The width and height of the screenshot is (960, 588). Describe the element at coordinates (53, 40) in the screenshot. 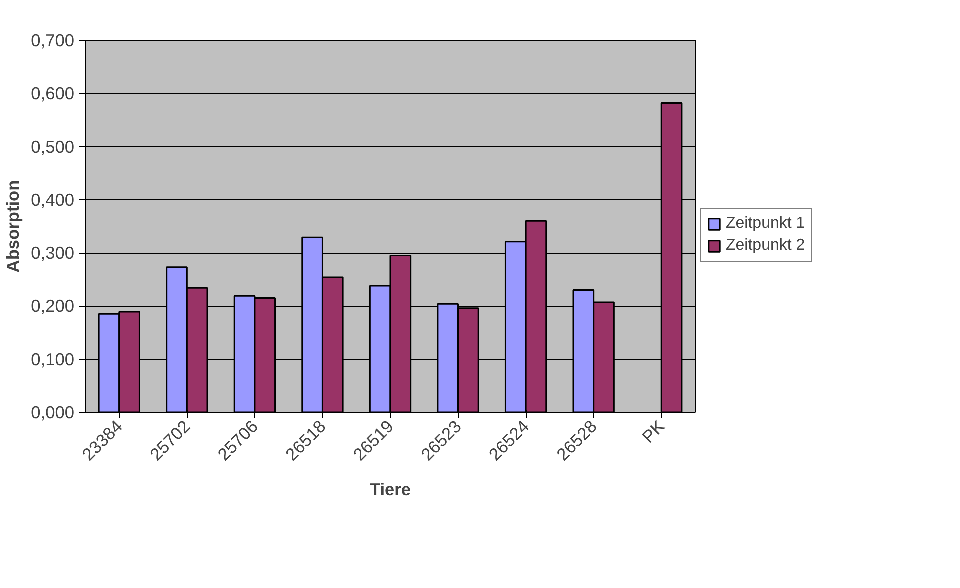

I see `y-tick-label: 0,700` at that location.